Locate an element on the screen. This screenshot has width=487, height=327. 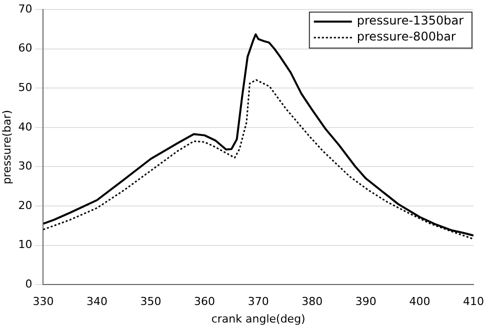
x-tick-label: 380 is located at coordinates (312, 301).